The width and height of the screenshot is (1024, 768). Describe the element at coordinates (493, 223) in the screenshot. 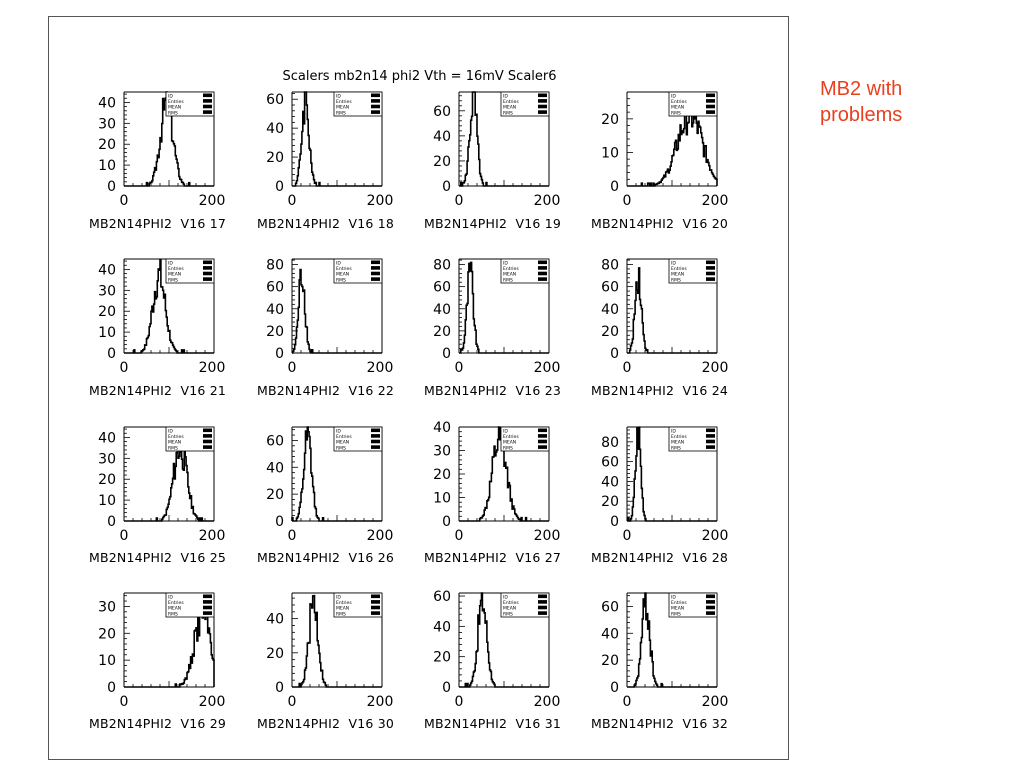

I see `histogram-label: MB2N14PHI2 V16 19` at that location.